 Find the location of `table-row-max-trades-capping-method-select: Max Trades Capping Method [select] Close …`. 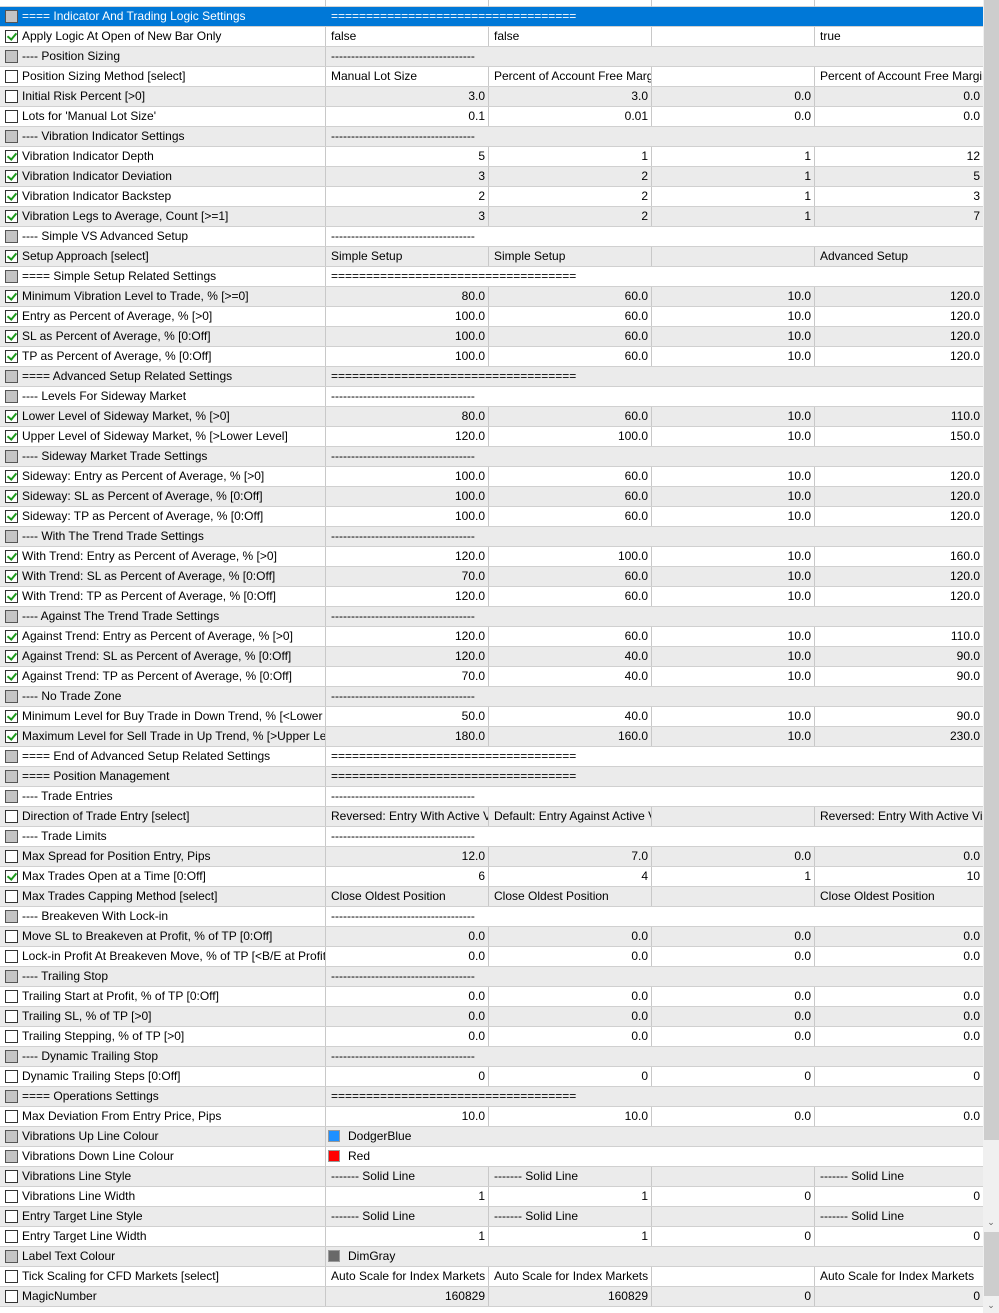

table-row-max-trades-capping-method-select: Max Trades Capping Method [select] Close … is located at coordinates (491, 897).